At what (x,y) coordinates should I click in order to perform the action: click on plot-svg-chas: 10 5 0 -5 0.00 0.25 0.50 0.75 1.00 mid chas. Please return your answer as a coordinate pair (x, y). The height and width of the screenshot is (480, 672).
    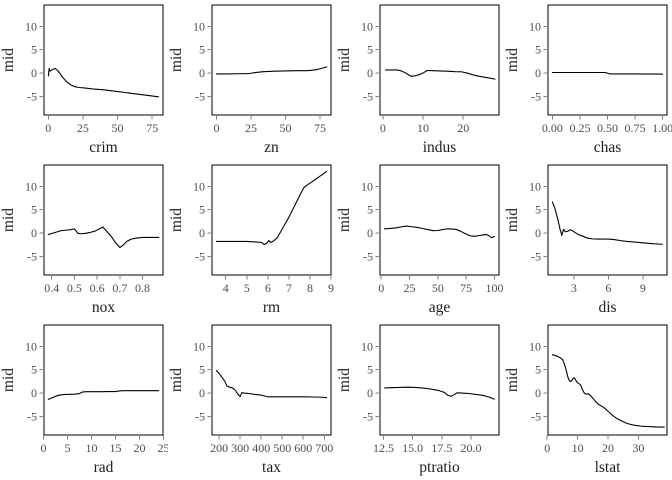
    Looking at the image, I should click on (588, 80).